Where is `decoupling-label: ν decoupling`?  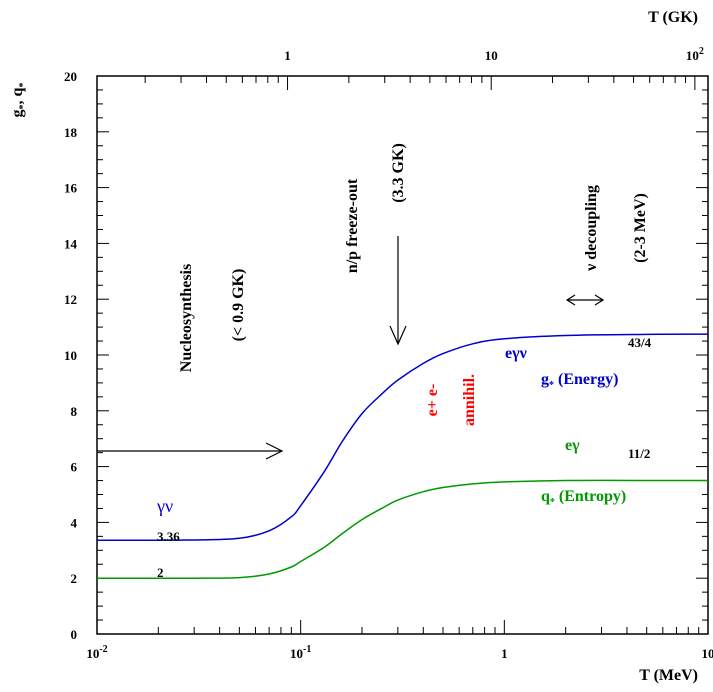
decoupling-label: ν decoupling is located at coordinates (591, 228).